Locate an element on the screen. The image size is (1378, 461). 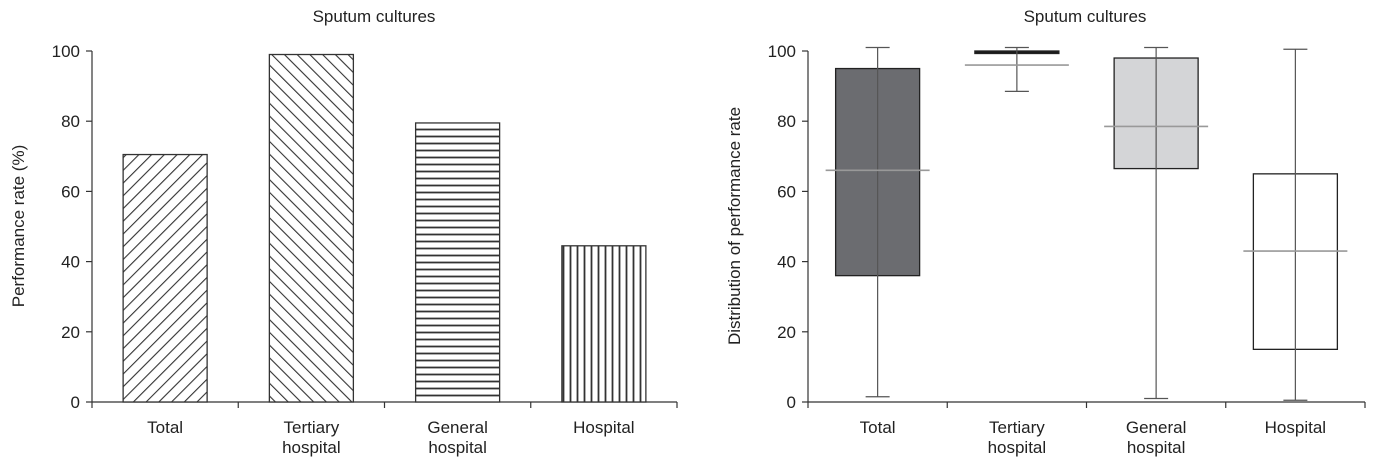
box-group-tertiary is located at coordinates (1016, 69).